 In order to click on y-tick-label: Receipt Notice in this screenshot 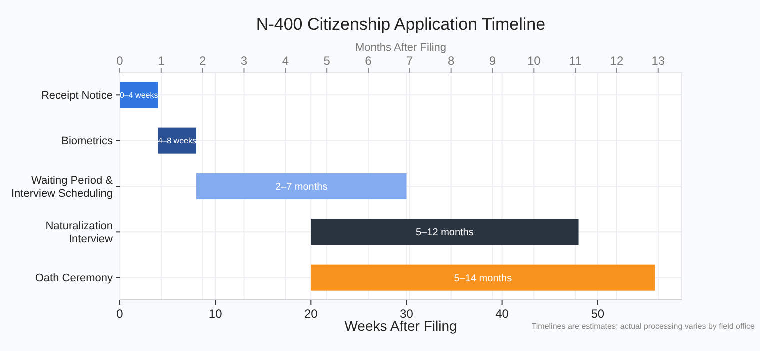, I will do `click(77, 96)`.